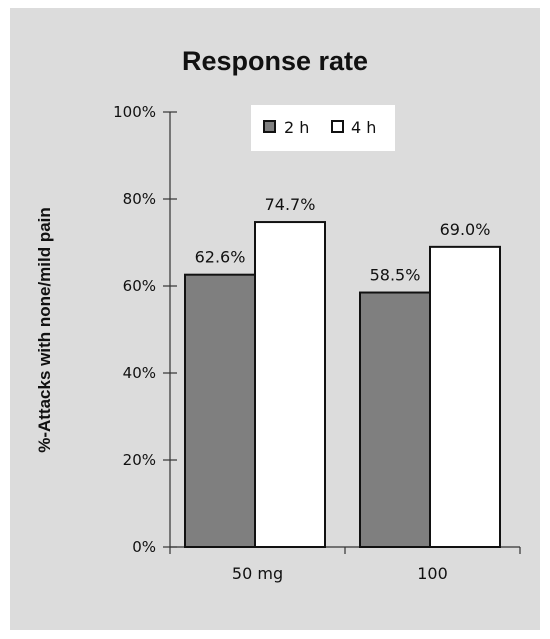 Image resolution: width=550 pixels, height=639 pixels. What do you see at coordinates (134, 112) in the screenshot?
I see `y-tick-label: 100%` at bounding box center [134, 112].